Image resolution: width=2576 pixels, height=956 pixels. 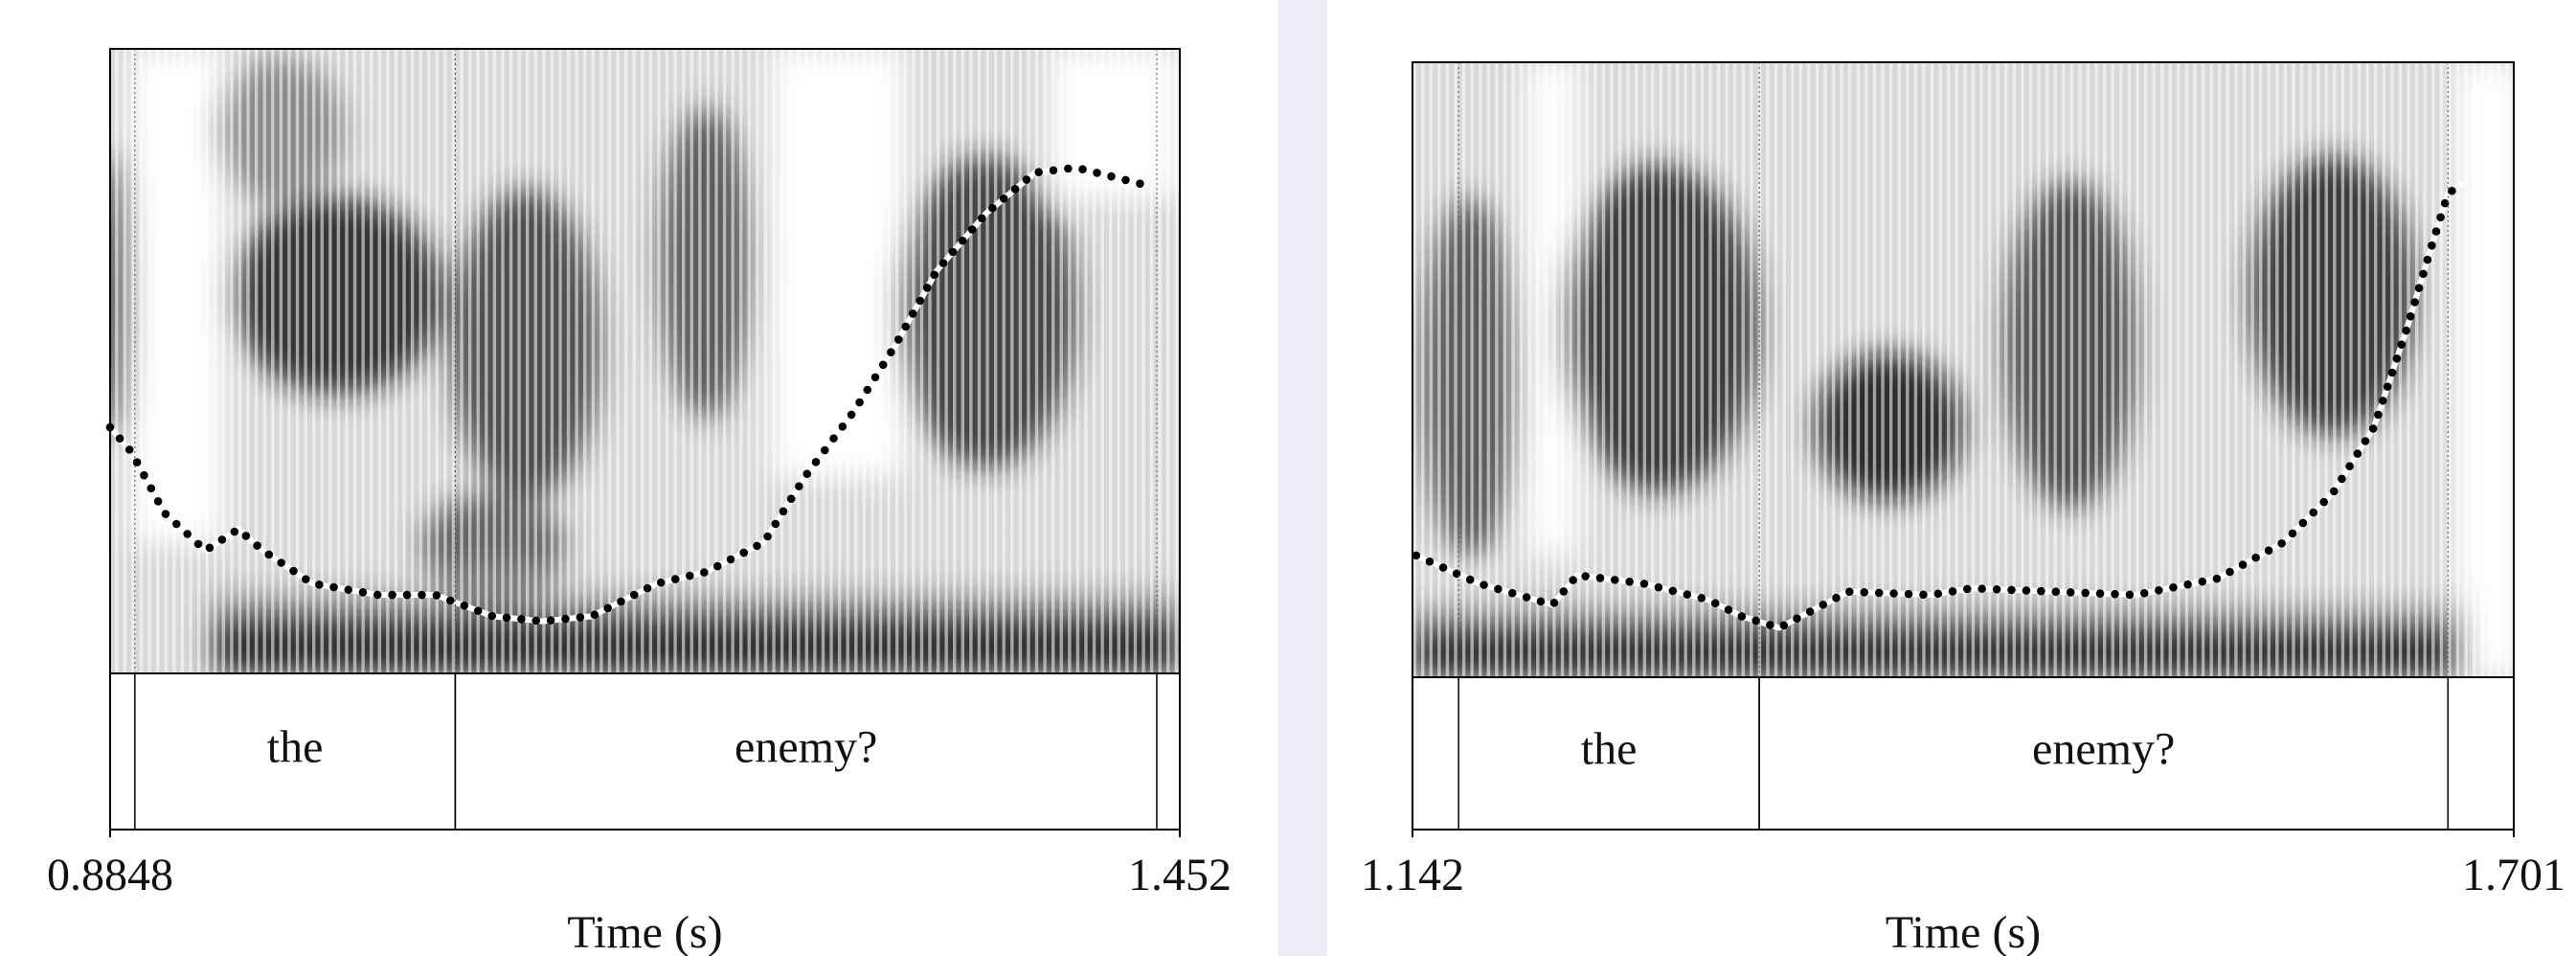 What do you see at coordinates (1302, 478) in the screenshot?
I see `divider` at bounding box center [1302, 478].